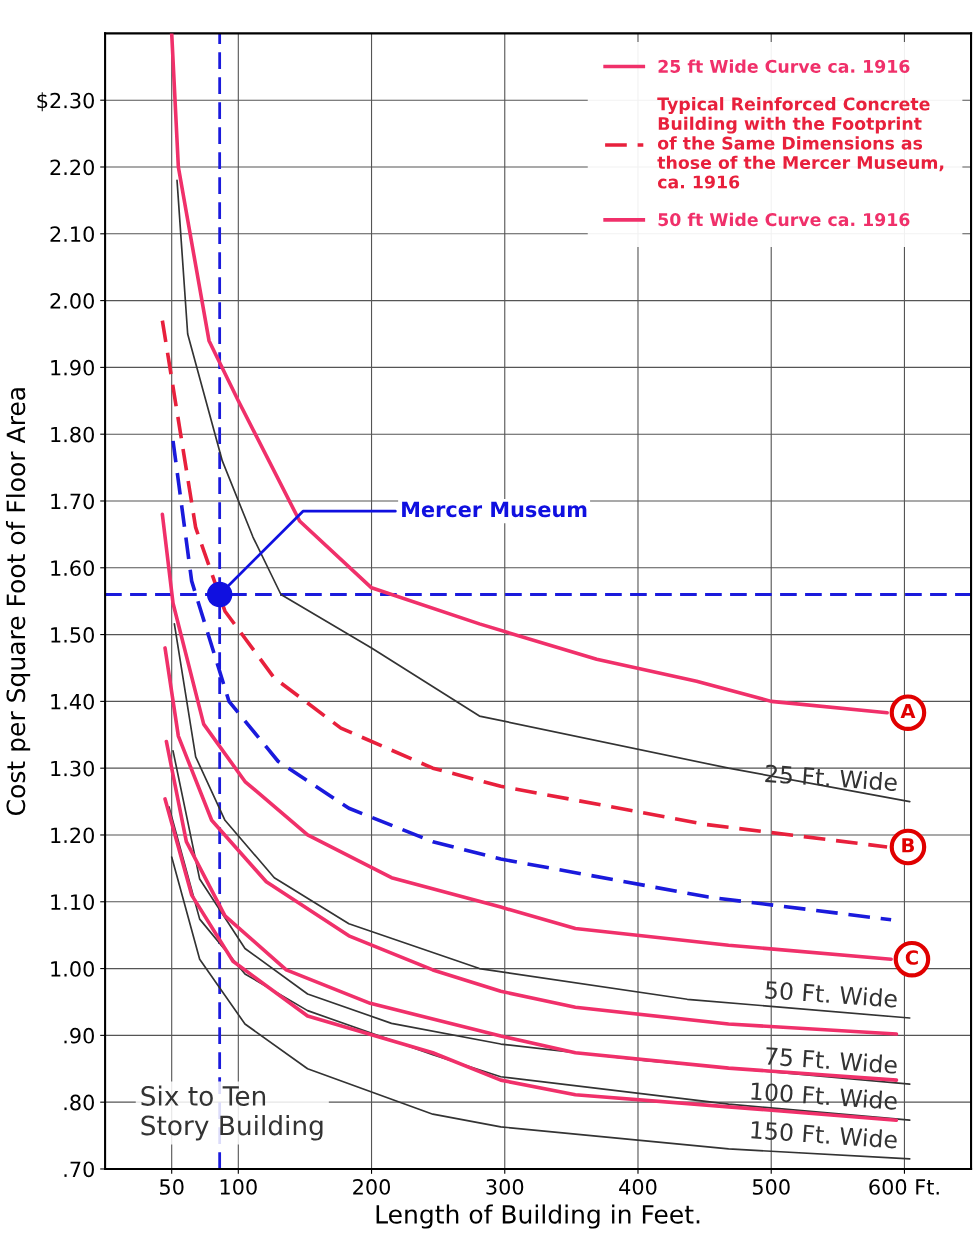 This screenshot has height=1237, width=973. What do you see at coordinates (831, 1060) in the screenshot?
I see `series-label: 75 Ft. Wide` at bounding box center [831, 1060].